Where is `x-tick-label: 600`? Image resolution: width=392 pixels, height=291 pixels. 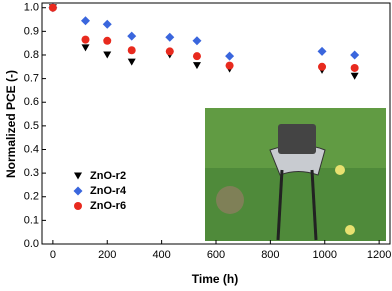
x-tick-label: 600 is located at coordinates (216, 255).